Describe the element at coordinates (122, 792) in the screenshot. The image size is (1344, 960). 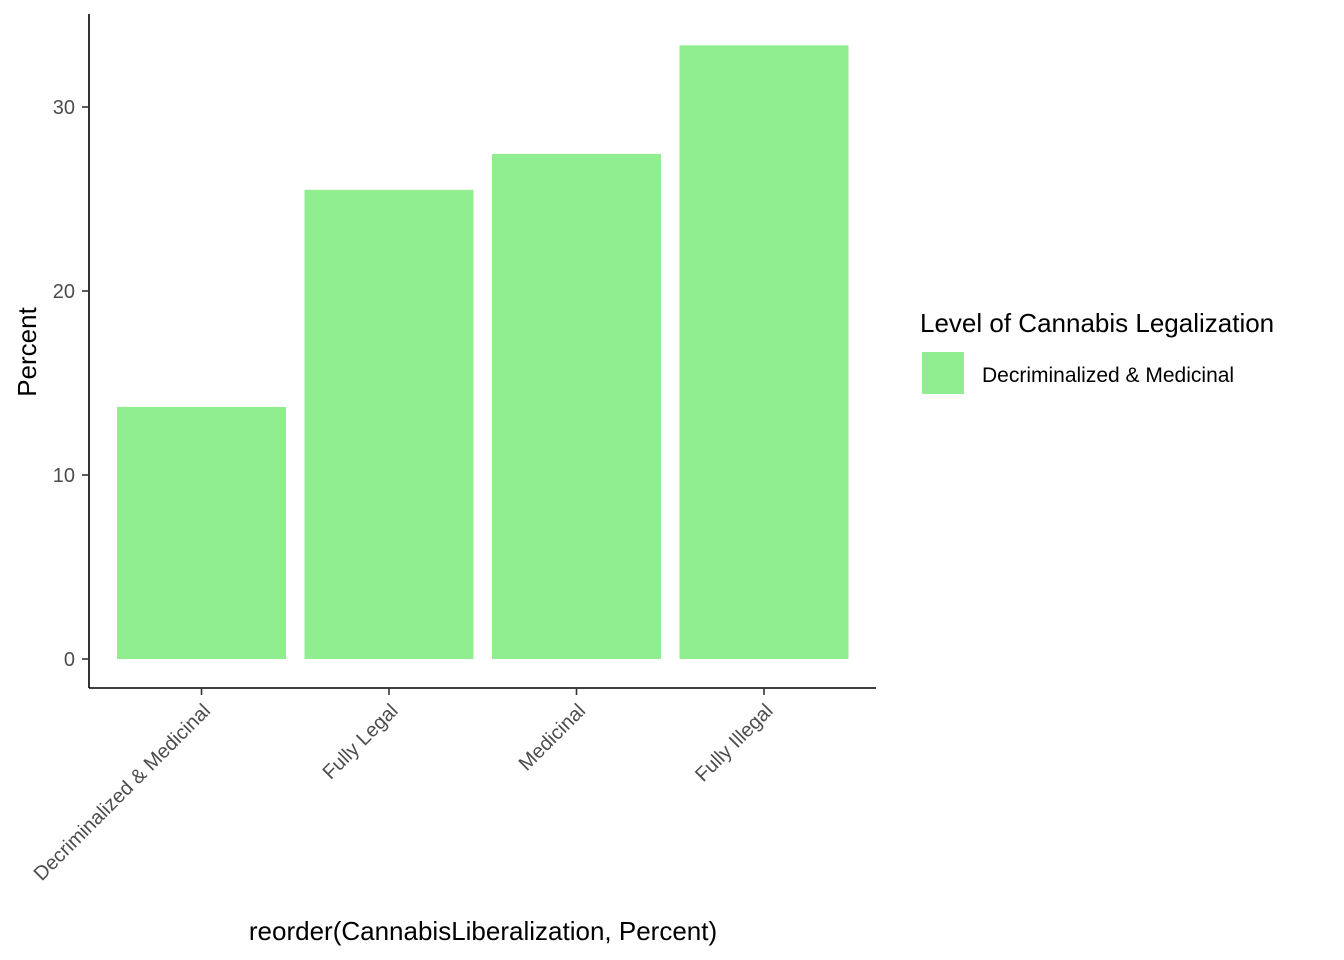
I see `x-tick-label: Decriminalized & Medicinal` at that location.